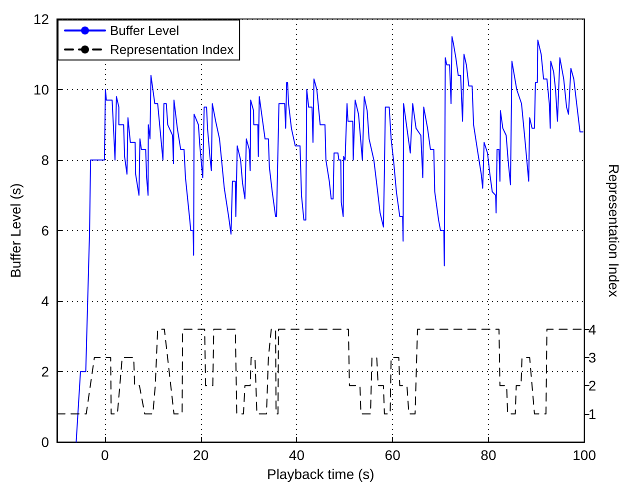  Describe the element at coordinates (488, 455) in the screenshot. I see `x-tick-label: 80` at that location.